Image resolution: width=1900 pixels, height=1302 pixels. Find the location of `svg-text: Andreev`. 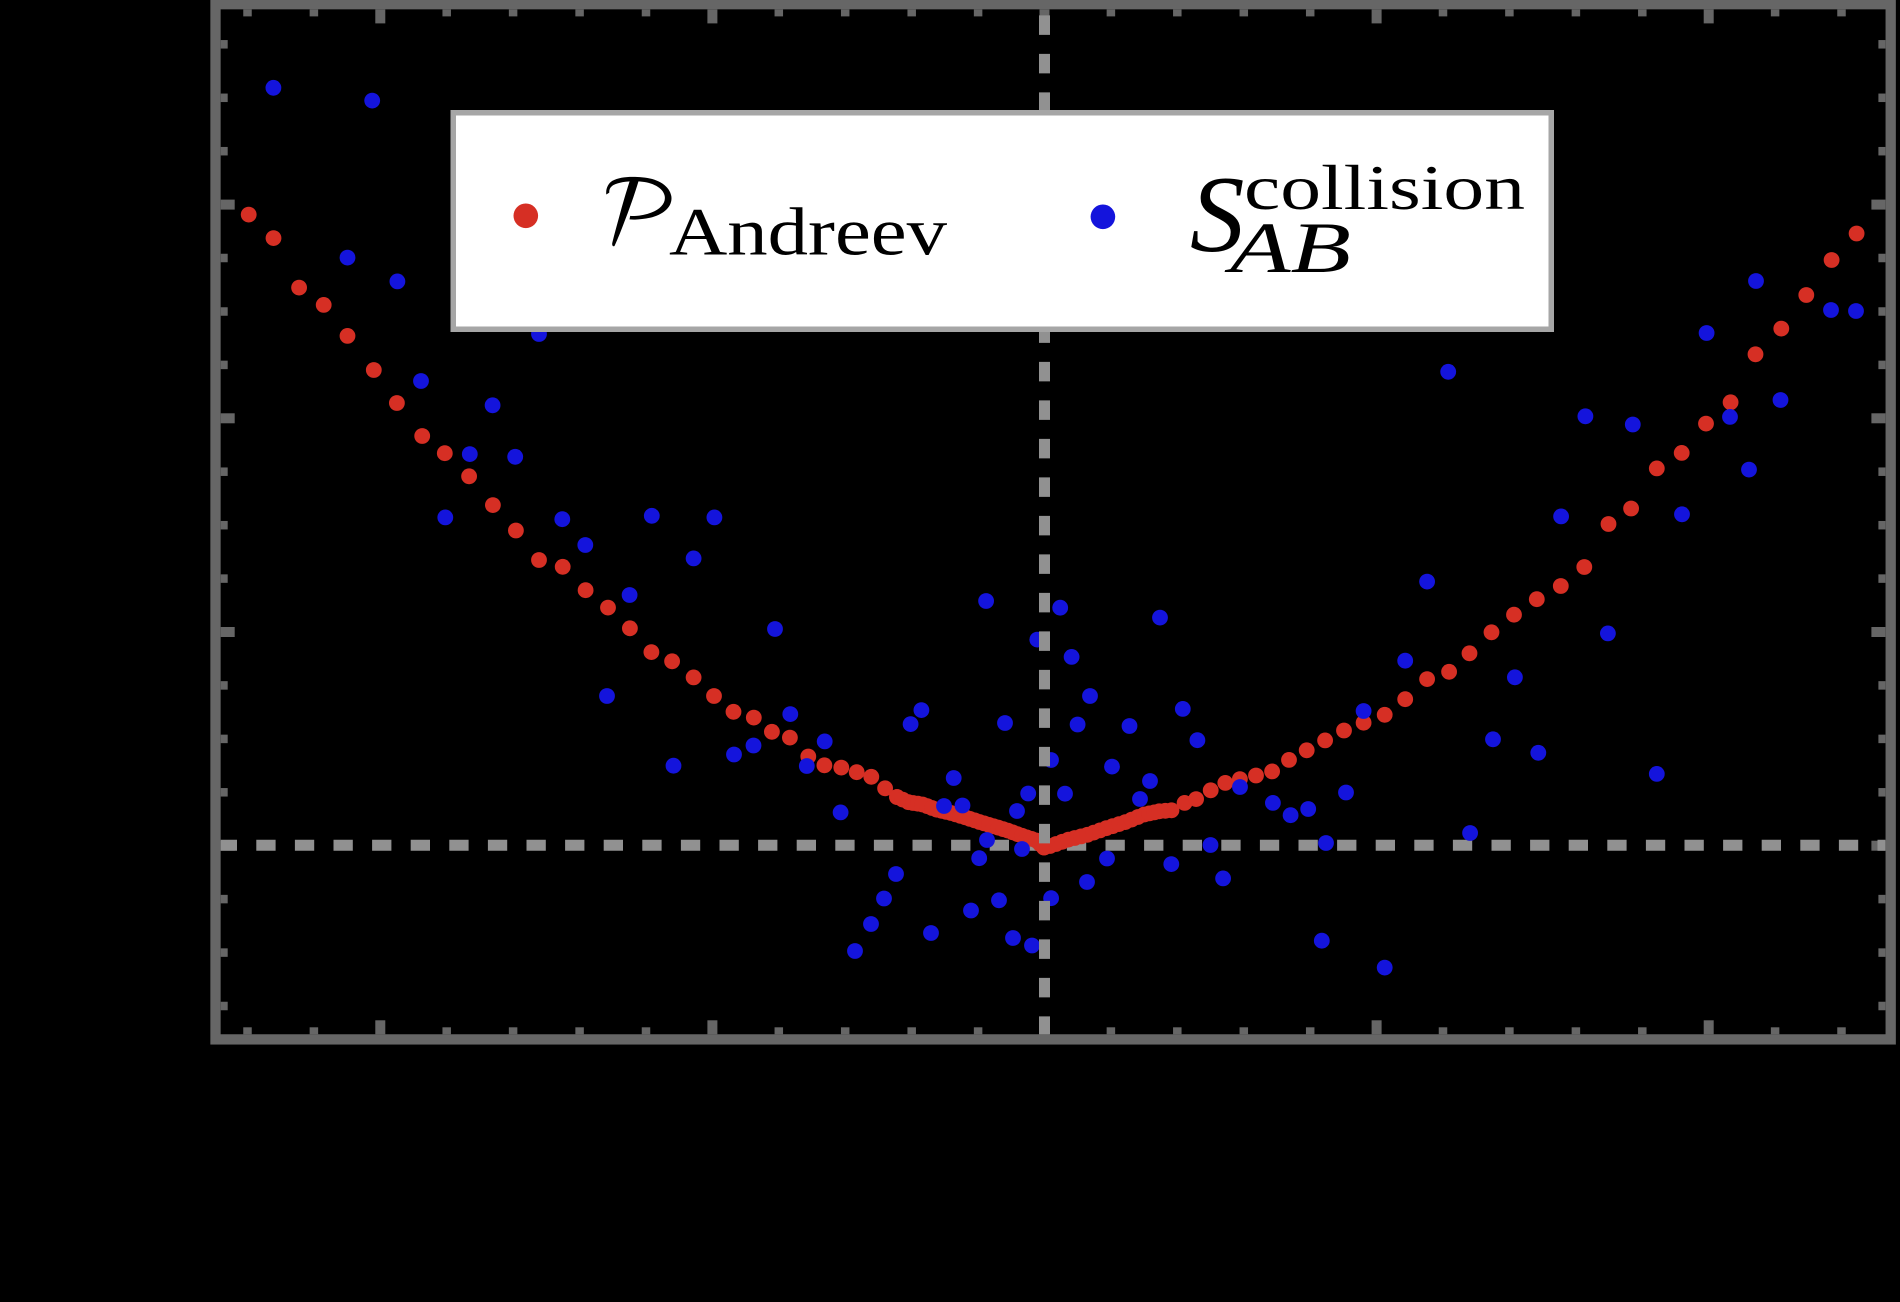

svg-text: Andreev is located at coordinates (808, 232).